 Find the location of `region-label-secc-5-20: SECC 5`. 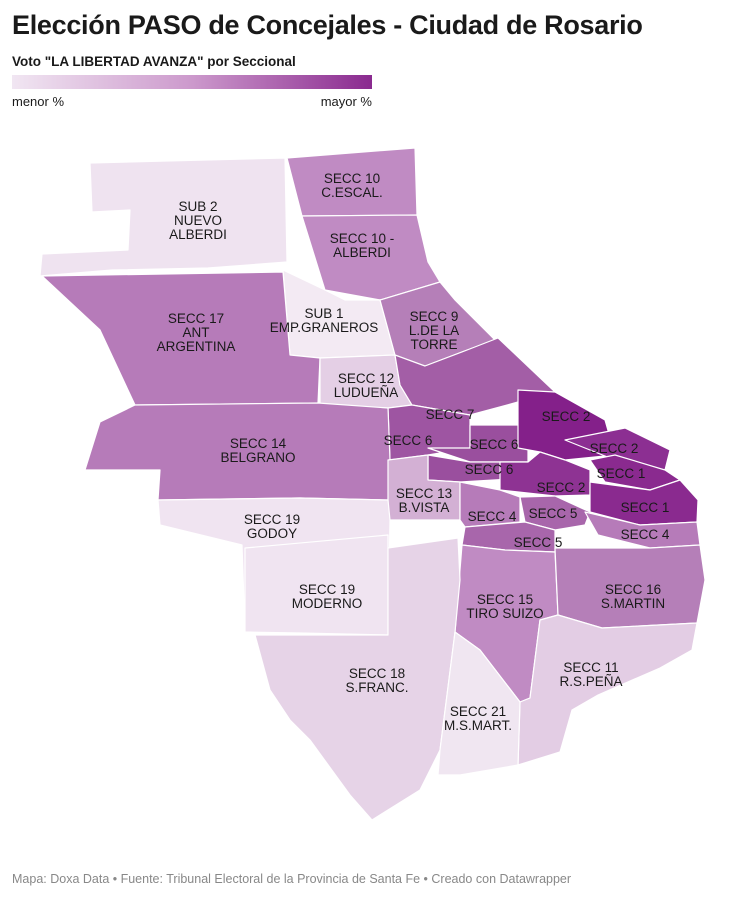

region-label-secc-5-20: SECC 5 is located at coordinates (538, 542).